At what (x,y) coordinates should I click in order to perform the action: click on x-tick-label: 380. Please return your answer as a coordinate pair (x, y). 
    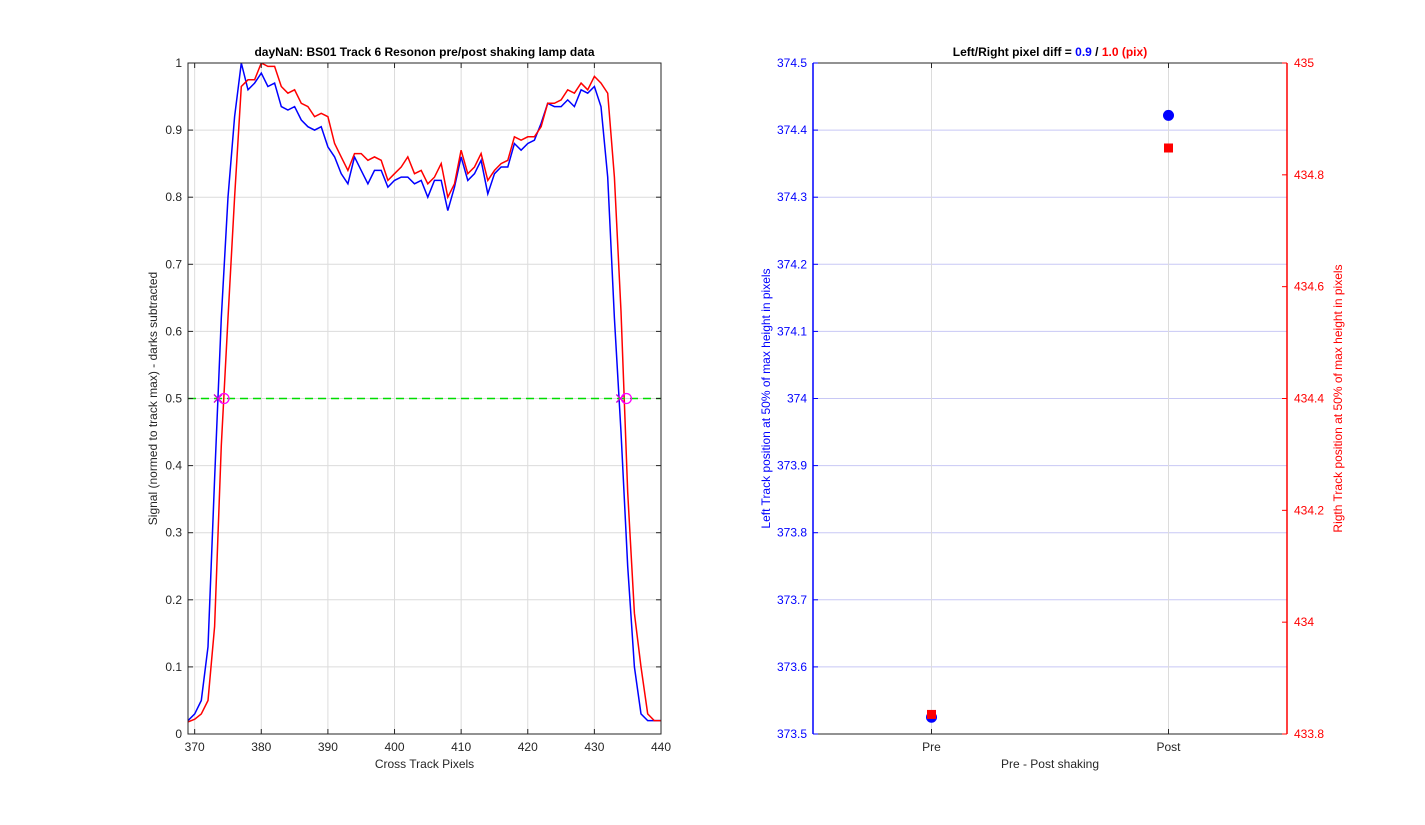
    Looking at the image, I should click on (261, 747).